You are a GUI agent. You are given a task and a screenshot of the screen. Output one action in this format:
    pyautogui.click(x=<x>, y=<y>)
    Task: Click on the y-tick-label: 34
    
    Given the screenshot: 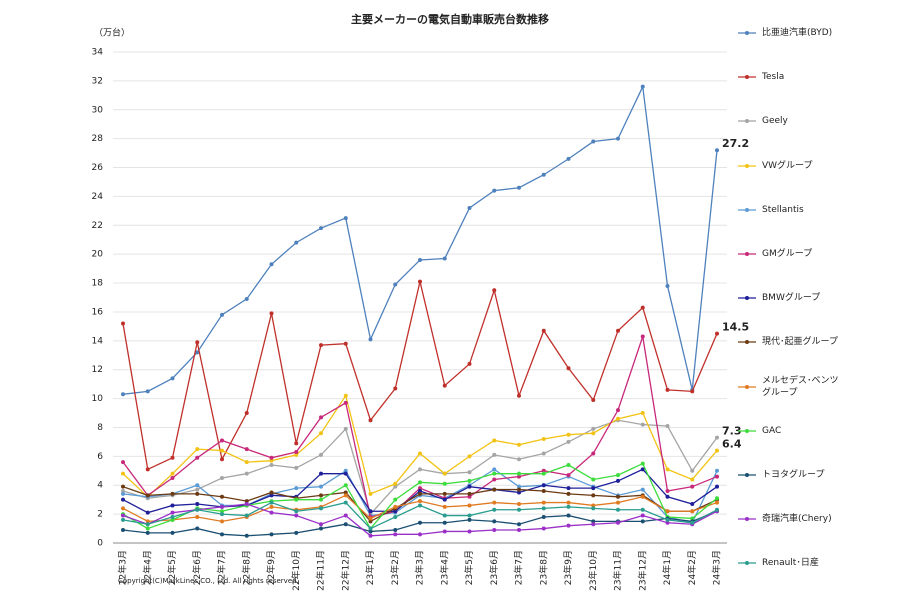 What is the action you would take?
    pyautogui.click(x=98, y=53)
    